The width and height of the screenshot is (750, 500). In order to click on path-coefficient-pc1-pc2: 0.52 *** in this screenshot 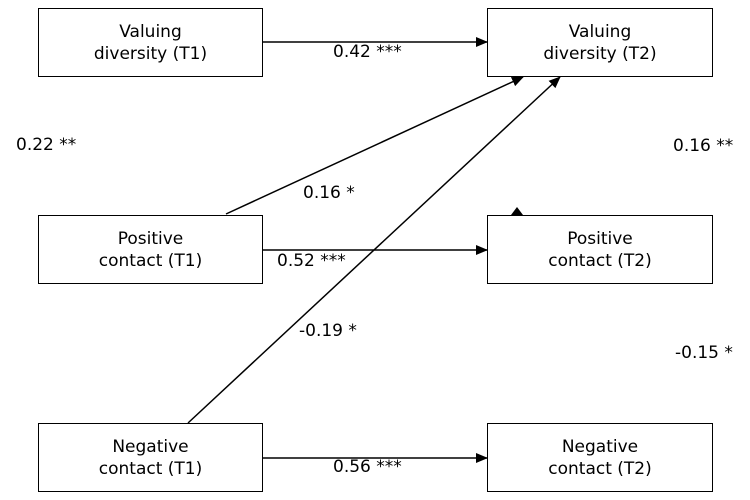, I will do `click(311, 261)`.